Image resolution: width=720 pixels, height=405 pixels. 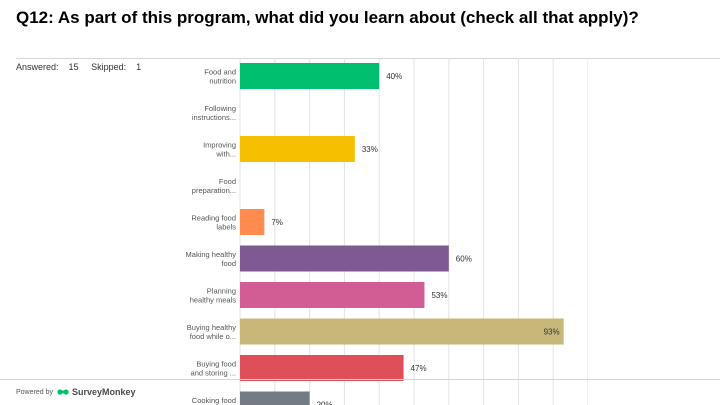 I want to click on brand-name: SurveyMonkey, so click(x=103, y=392).